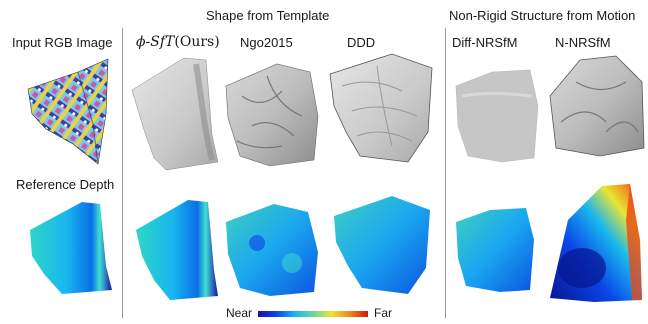 This screenshot has width=648, height=324. What do you see at coordinates (155, 42) in the screenshot?
I see `label-ours-symbol: ϕ-SfT` at bounding box center [155, 42].